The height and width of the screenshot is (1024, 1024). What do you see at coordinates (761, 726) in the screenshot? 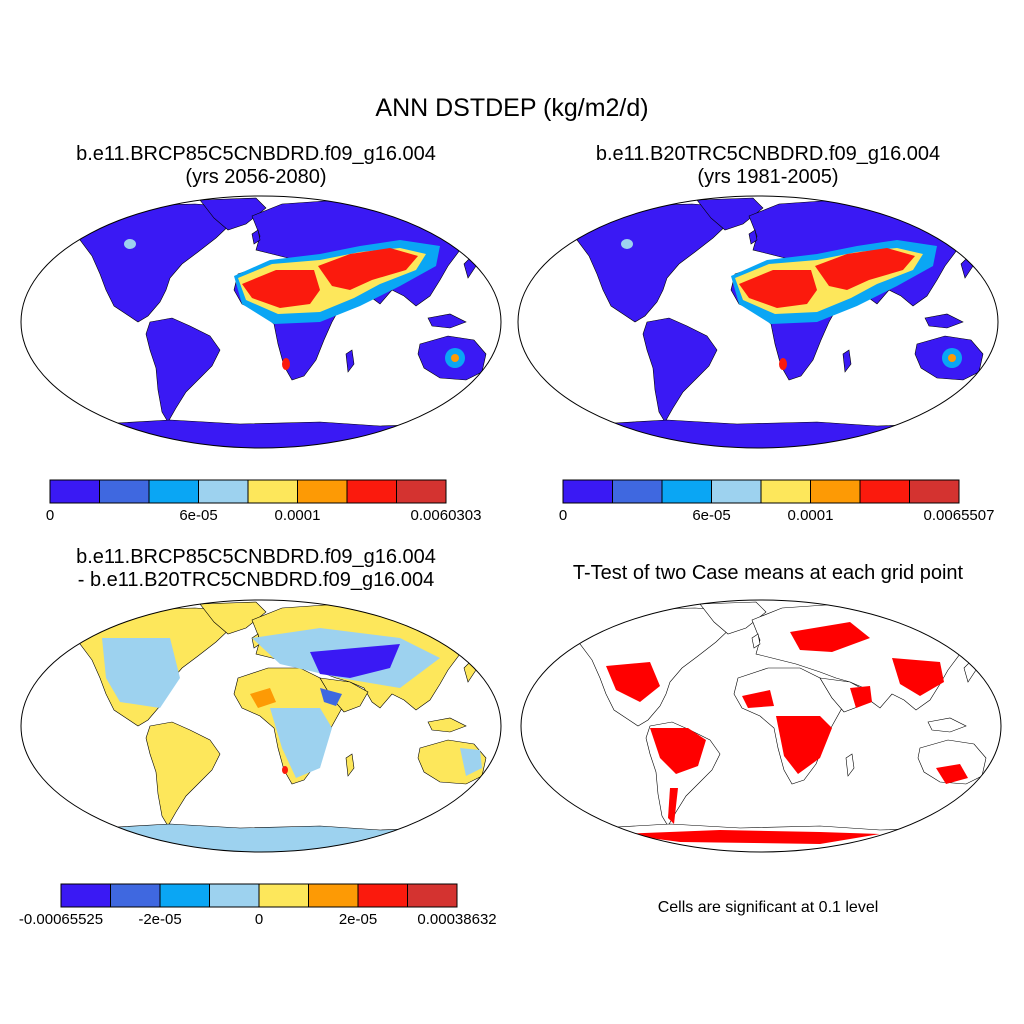
I see `panel-4-map` at bounding box center [761, 726].